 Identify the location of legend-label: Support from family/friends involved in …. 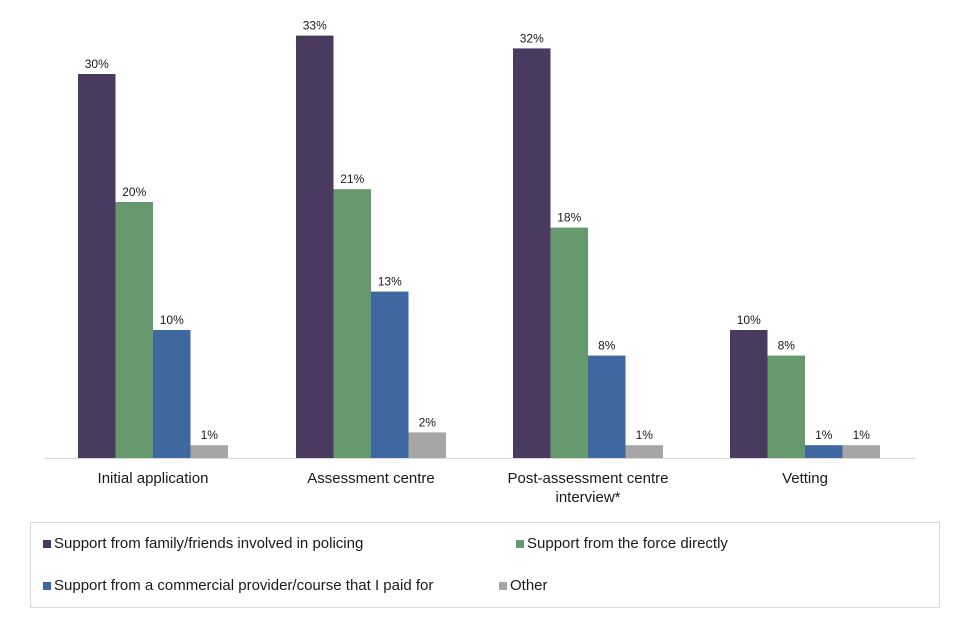
(209, 543).